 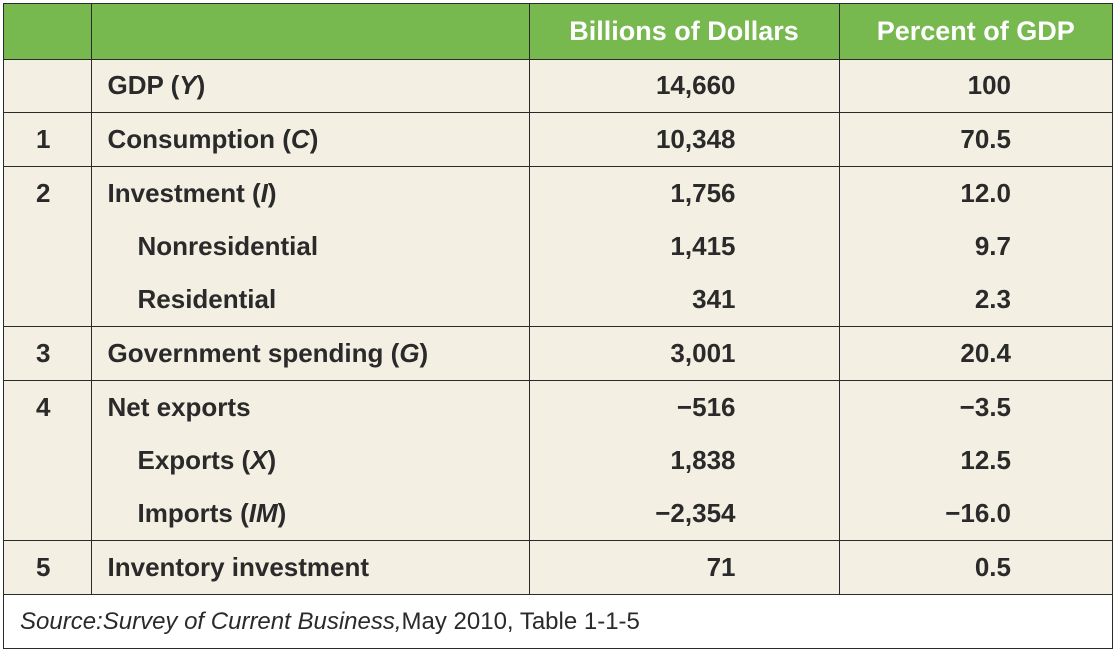 I want to click on row-number: 2, so click(x=47, y=192).